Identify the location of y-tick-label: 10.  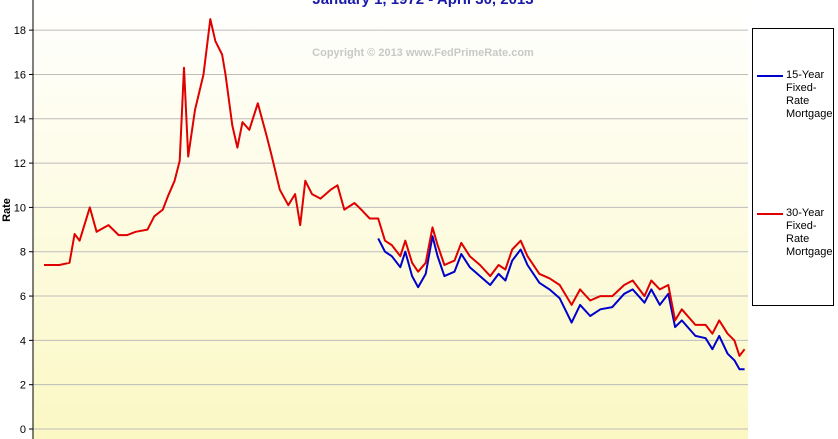
(20, 208).